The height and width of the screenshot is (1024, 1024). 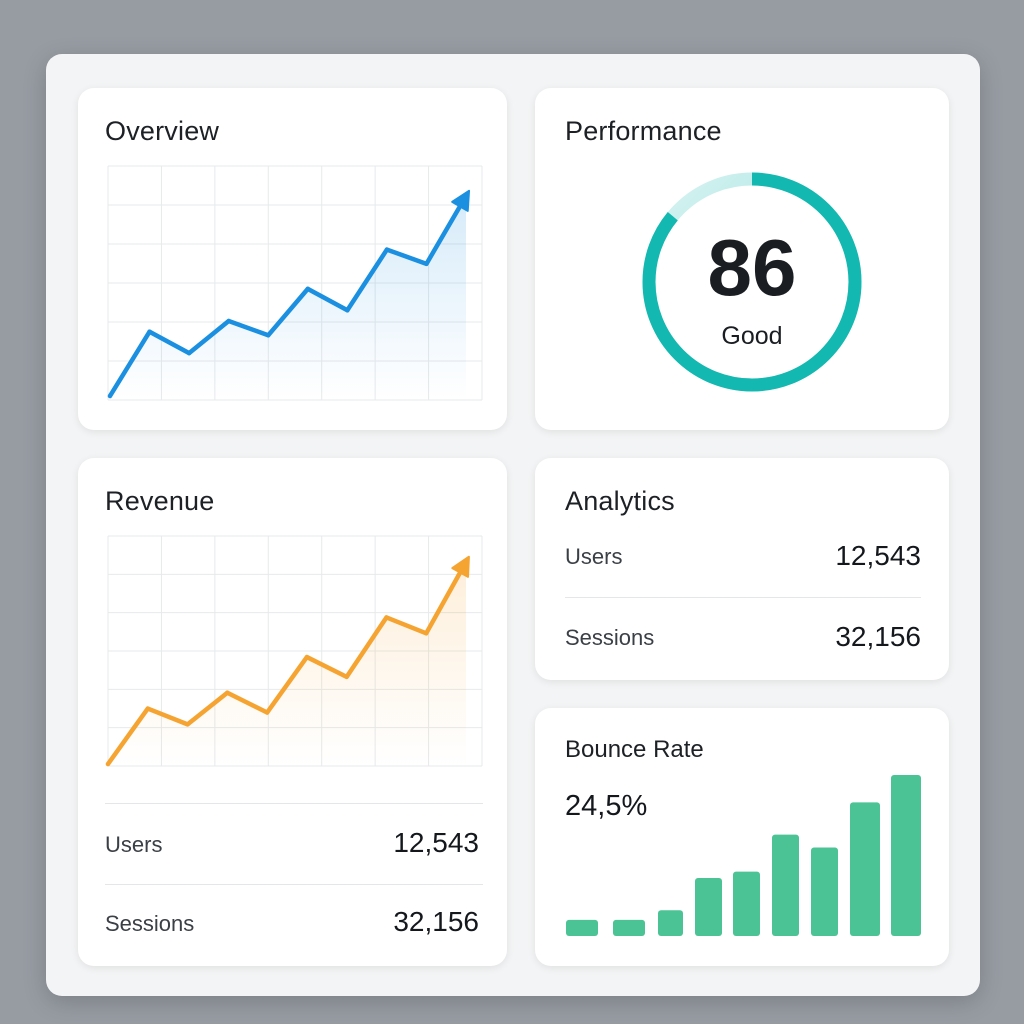 What do you see at coordinates (752, 336) in the screenshot?
I see `performance-status: Good` at bounding box center [752, 336].